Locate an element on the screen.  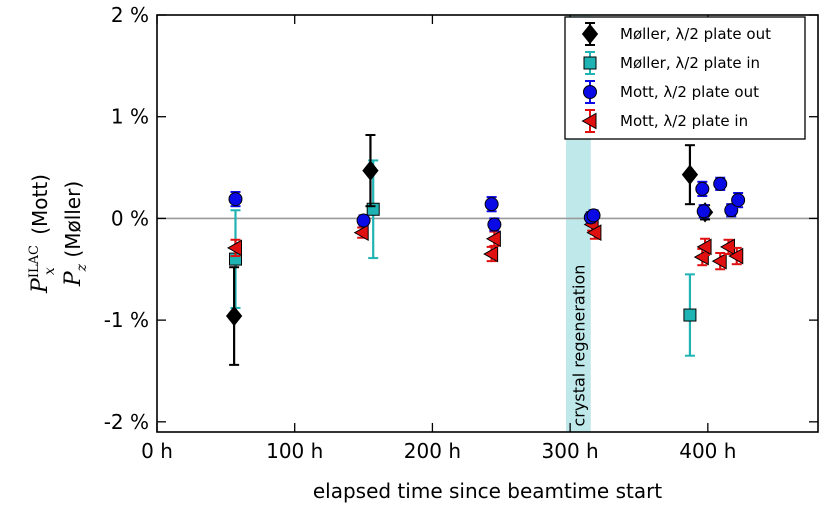
legend-entry: Mott, λ/2 plate in is located at coordinates (684, 121).